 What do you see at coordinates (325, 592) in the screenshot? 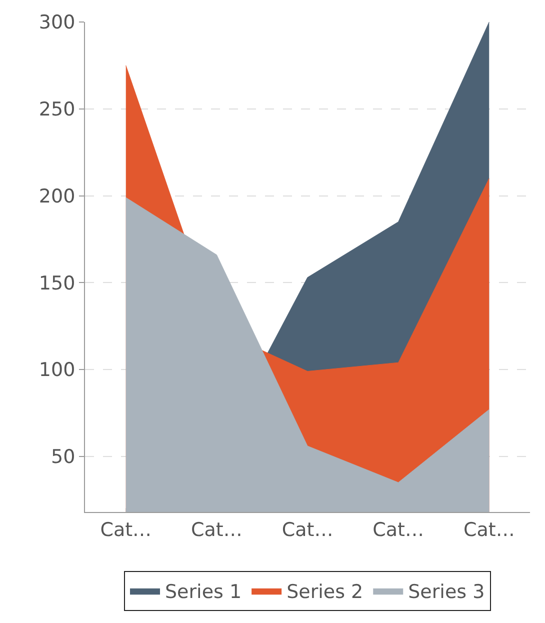
I see `legend-label: Series 2` at bounding box center [325, 592].